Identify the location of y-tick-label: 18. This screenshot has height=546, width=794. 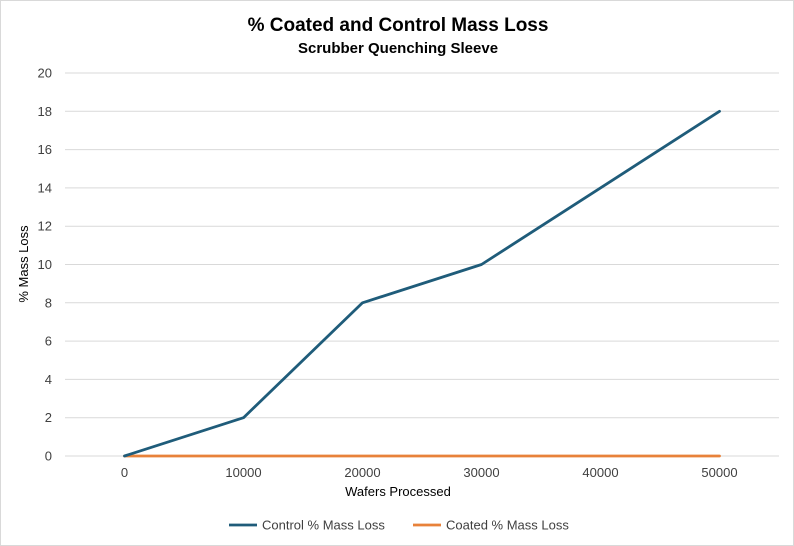
(45, 111).